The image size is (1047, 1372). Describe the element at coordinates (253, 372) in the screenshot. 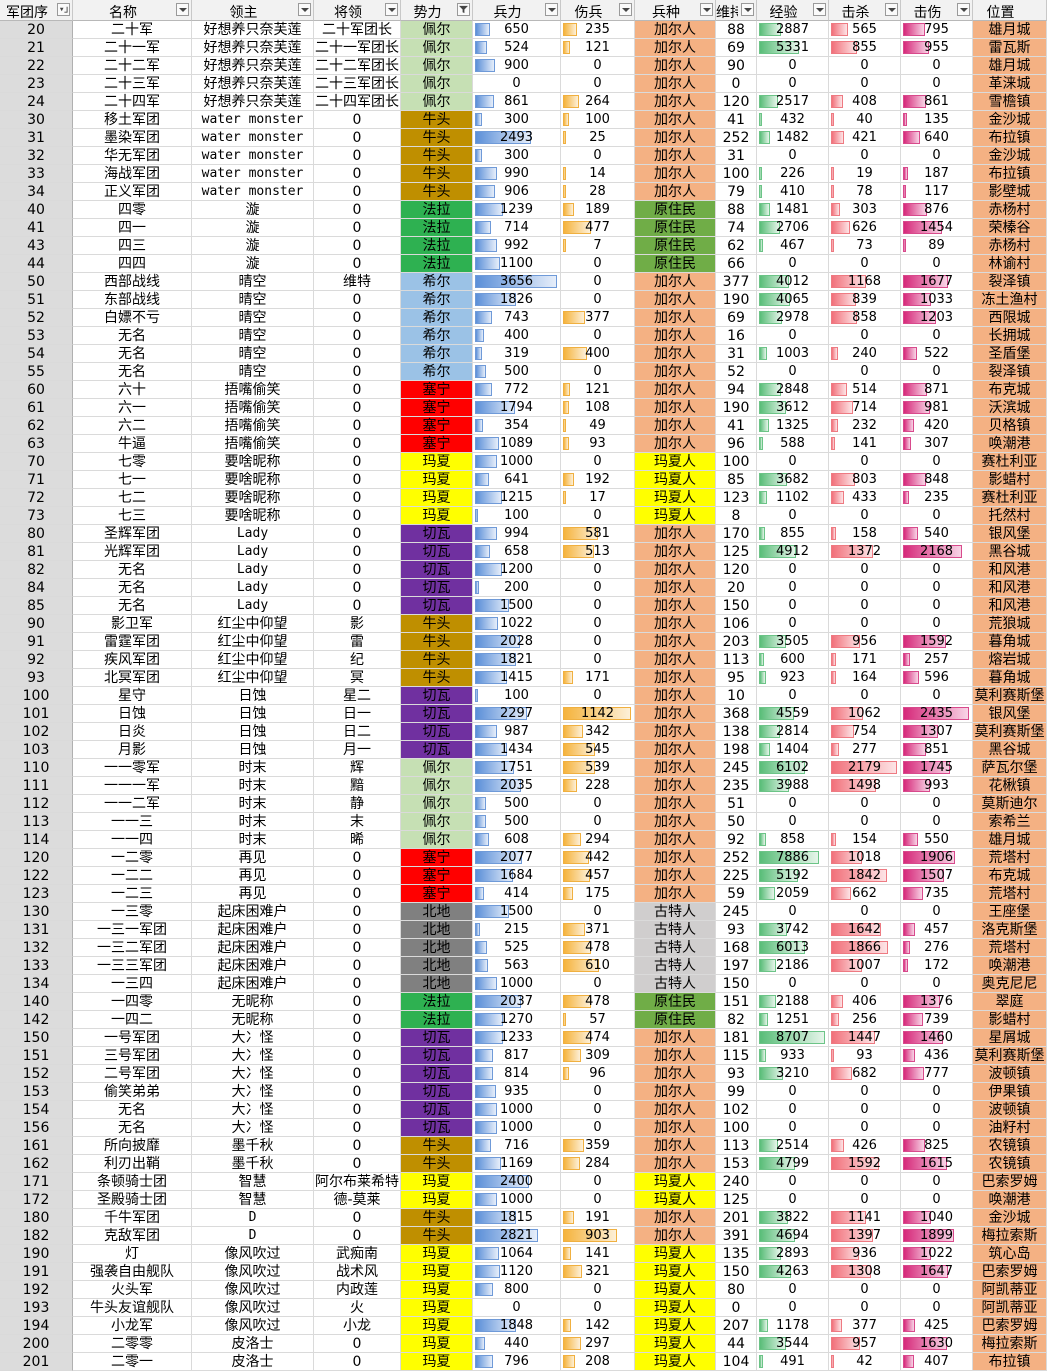

I see `cell-lord: 晴空` at that location.